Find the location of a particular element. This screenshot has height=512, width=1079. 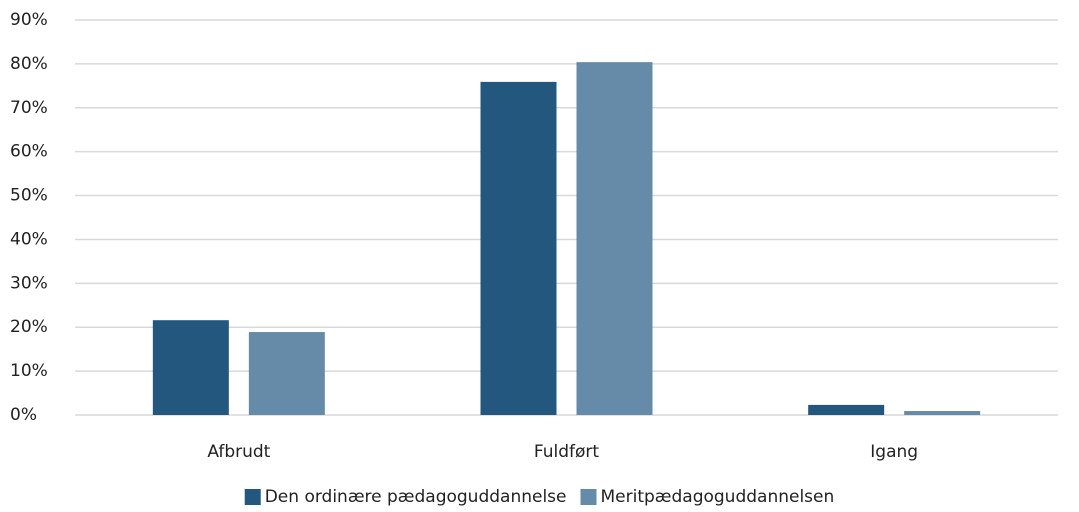

y-tick-label: 10% is located at coordinates (29, 371).